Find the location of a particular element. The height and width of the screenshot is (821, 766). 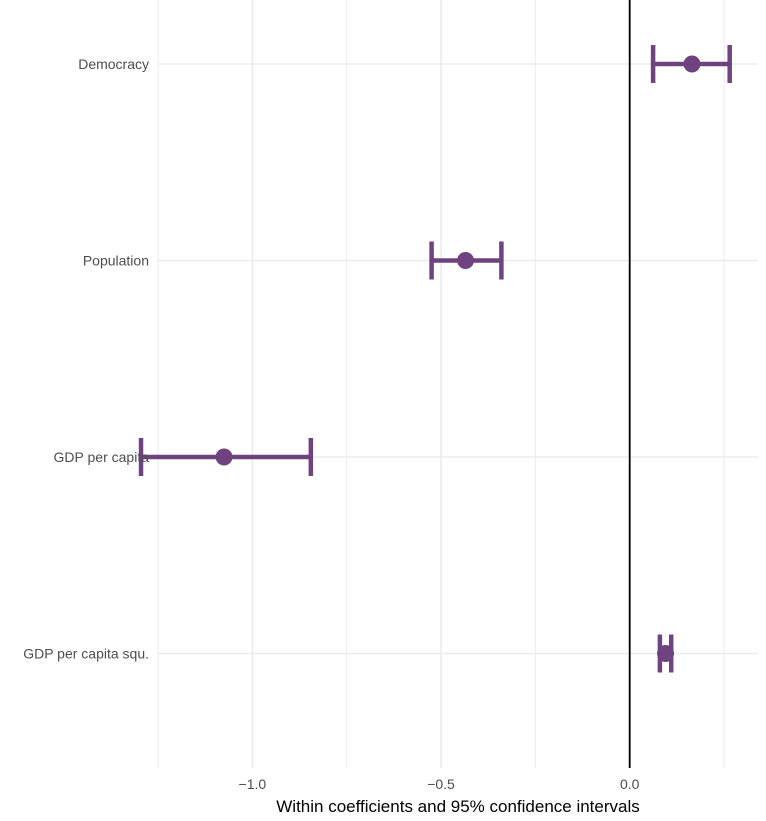

category-label: Democracy is located at coordinates (113, 64).